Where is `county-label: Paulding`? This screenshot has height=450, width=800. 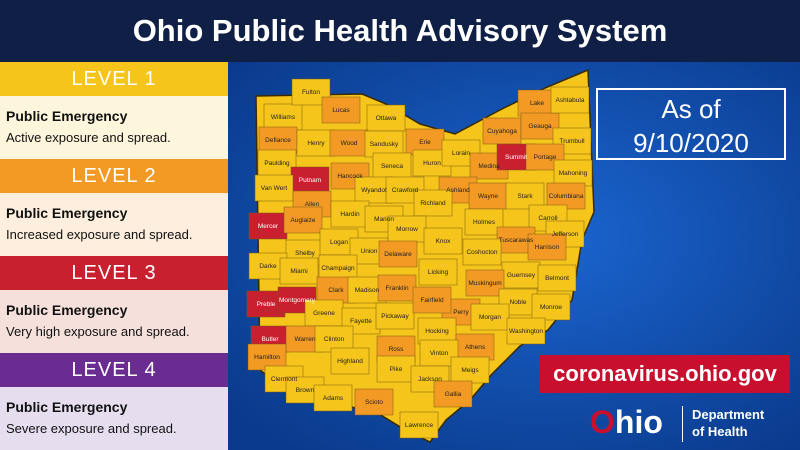 county-label: Paulding is located at coordinates (277, 163).